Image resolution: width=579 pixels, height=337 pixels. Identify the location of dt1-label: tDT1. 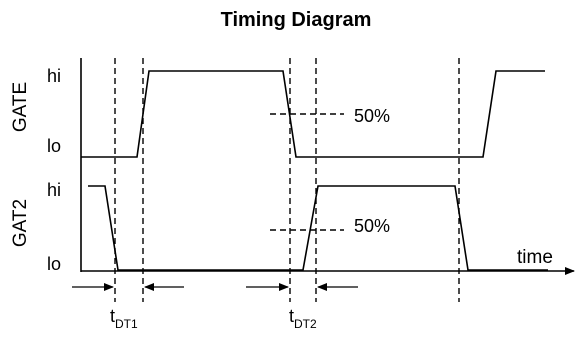
(124, 318).